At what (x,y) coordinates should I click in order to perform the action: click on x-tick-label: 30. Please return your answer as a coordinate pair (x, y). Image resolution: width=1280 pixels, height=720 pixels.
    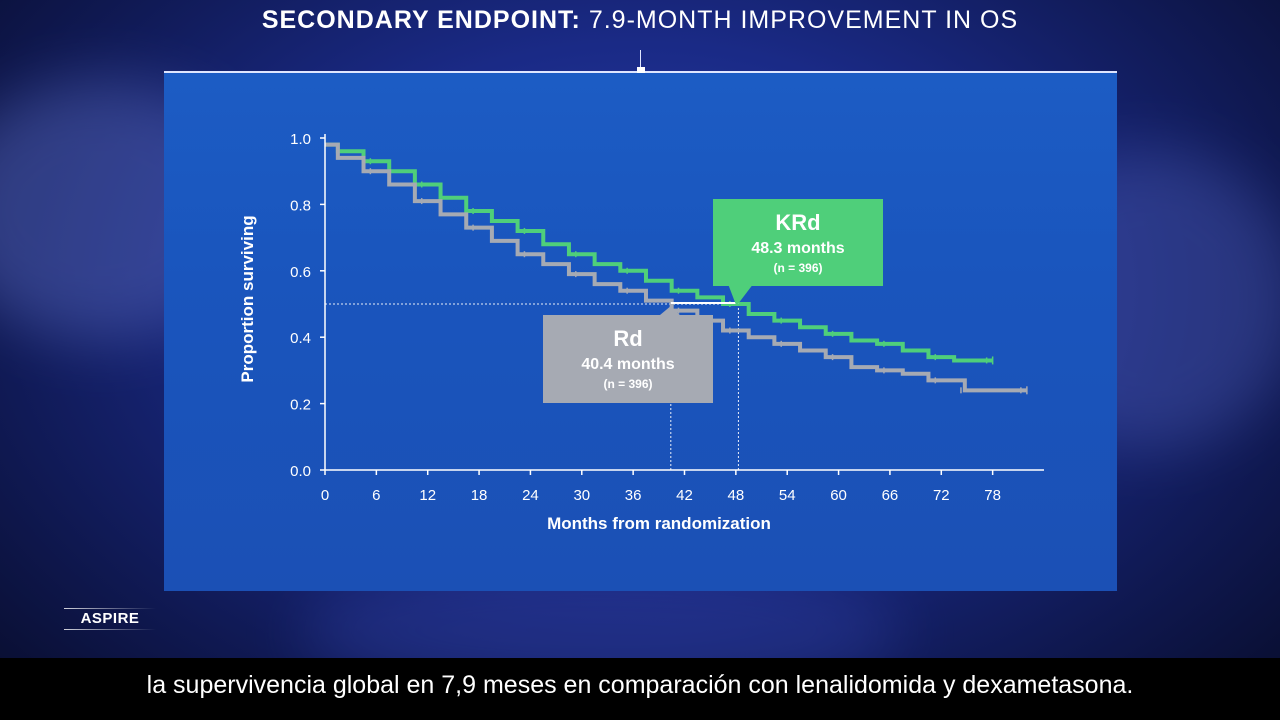
    Looking at the image, I should click on (581, 495).